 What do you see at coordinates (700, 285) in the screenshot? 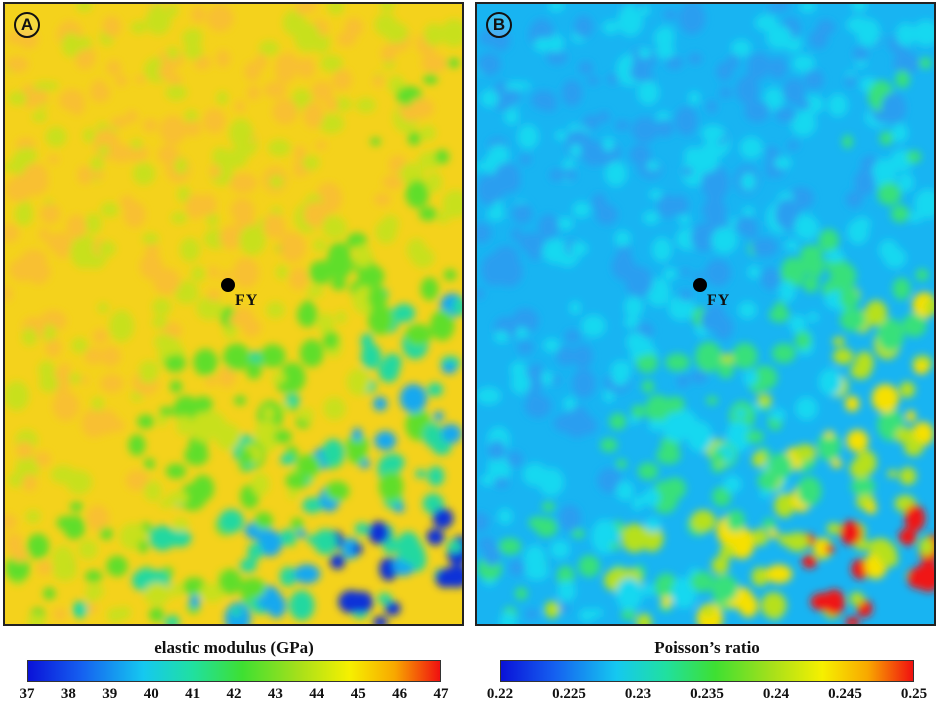
I see `well-marker-icon` at bounding box center [700, 285].